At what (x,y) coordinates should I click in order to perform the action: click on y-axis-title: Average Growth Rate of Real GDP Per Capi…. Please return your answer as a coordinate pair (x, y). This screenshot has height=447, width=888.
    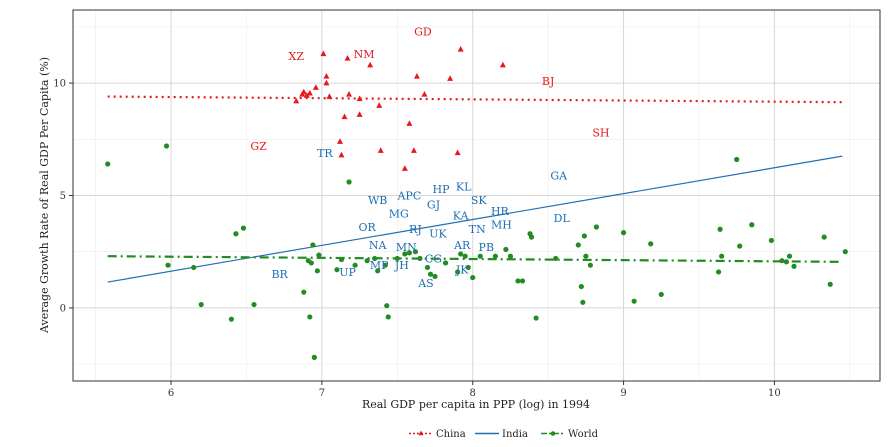
    Looking at the image, I should click on (44, 195).